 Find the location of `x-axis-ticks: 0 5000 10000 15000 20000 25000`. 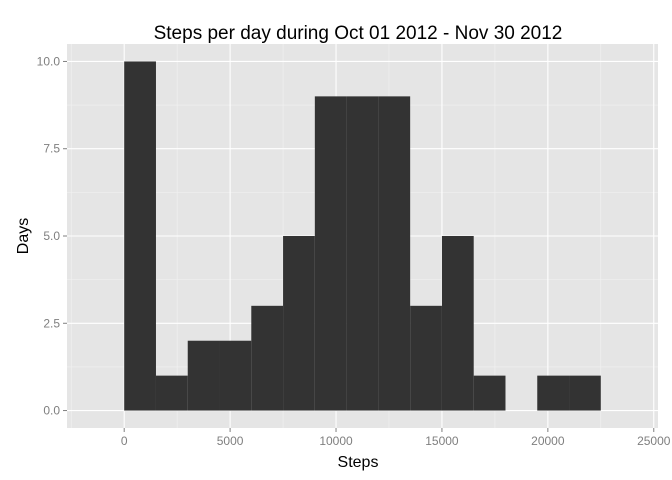

x-axis-ticks: 0 5000 10000 15000 20000 25000 is located at coordinates (396, 438).